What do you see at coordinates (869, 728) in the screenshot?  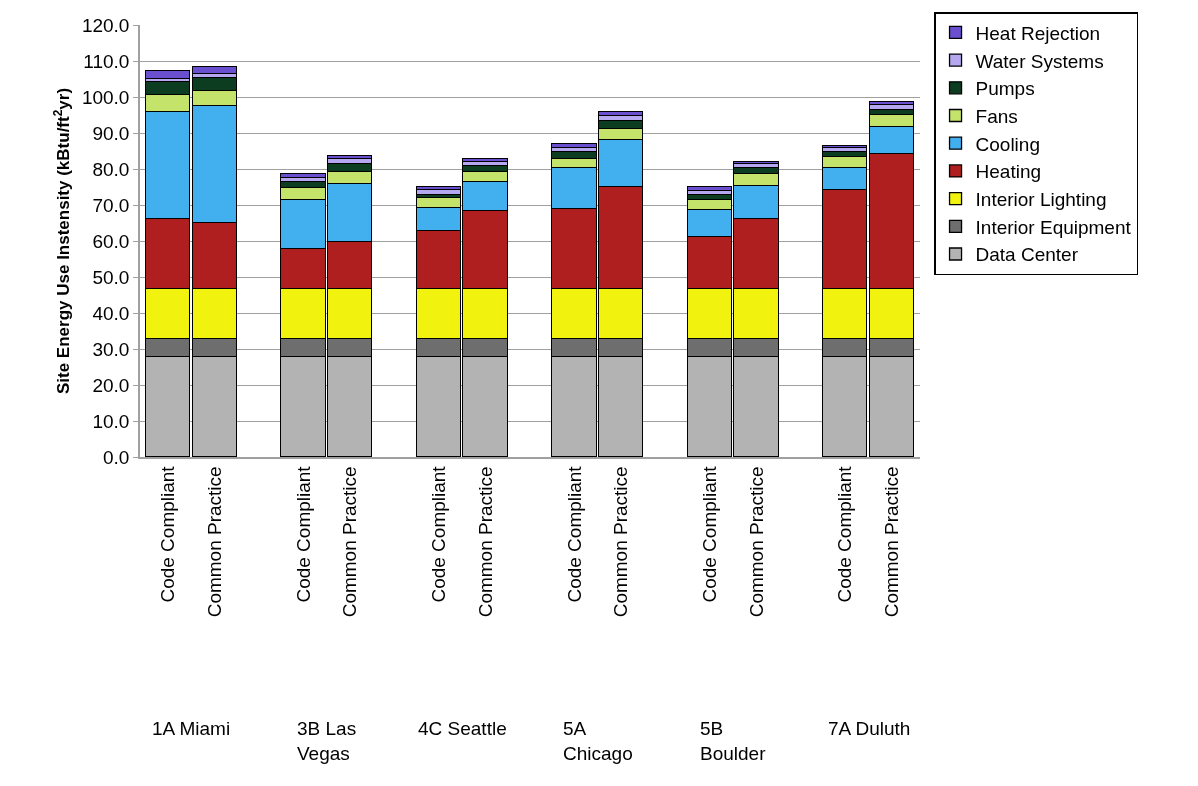 I see `text: 7A Duluth` at bounding box center [869, 728].